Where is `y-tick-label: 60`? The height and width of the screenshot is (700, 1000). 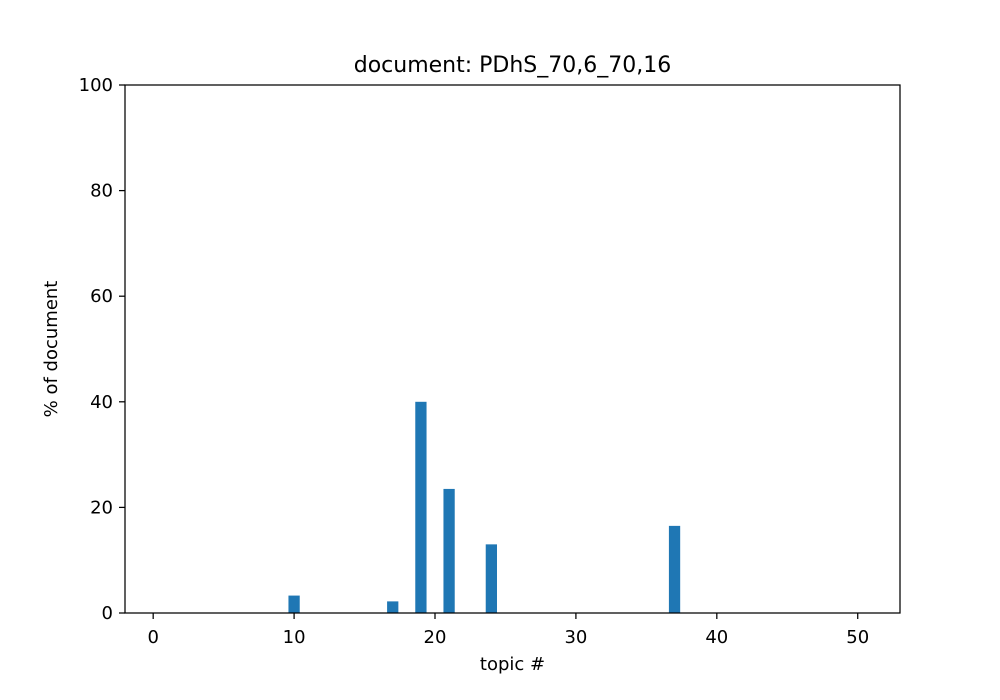 y-tick-label: 60 is located at coordinates (101, 296).